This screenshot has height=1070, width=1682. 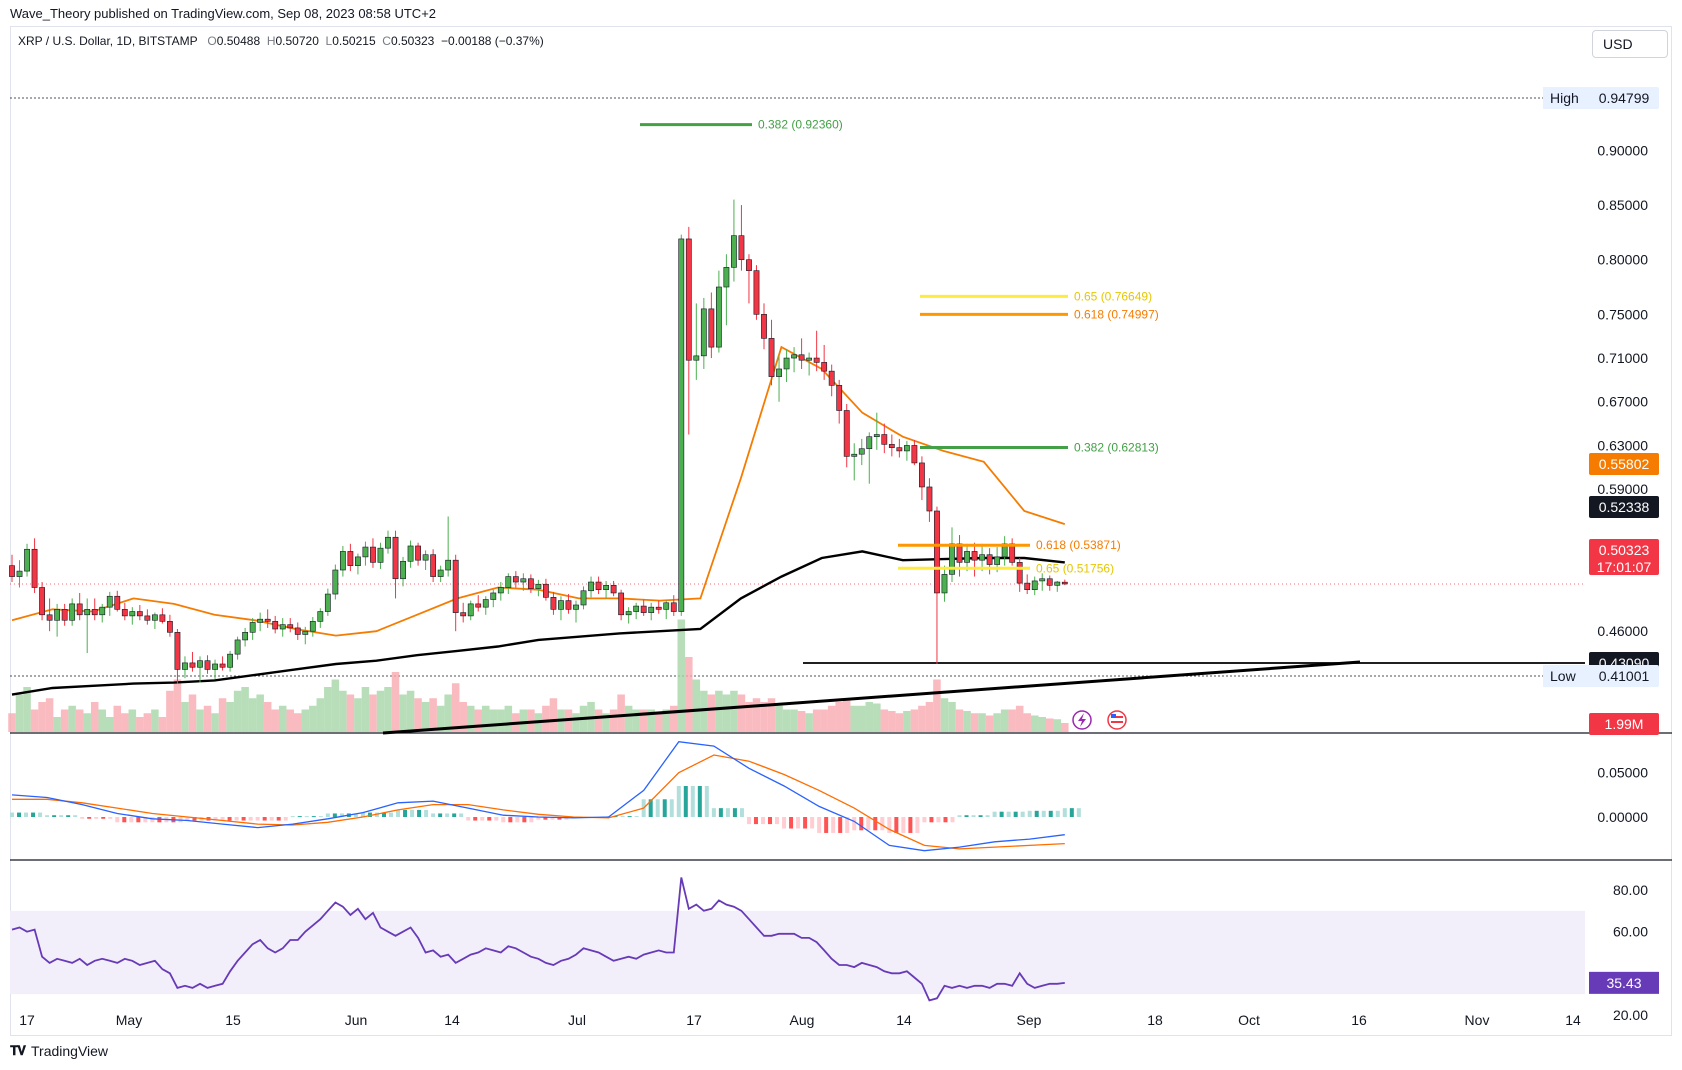 What do you see at coordinates (1624, 724) in the screenshot?
I see `price-marker-bg` at bounding box center [1624, 724].